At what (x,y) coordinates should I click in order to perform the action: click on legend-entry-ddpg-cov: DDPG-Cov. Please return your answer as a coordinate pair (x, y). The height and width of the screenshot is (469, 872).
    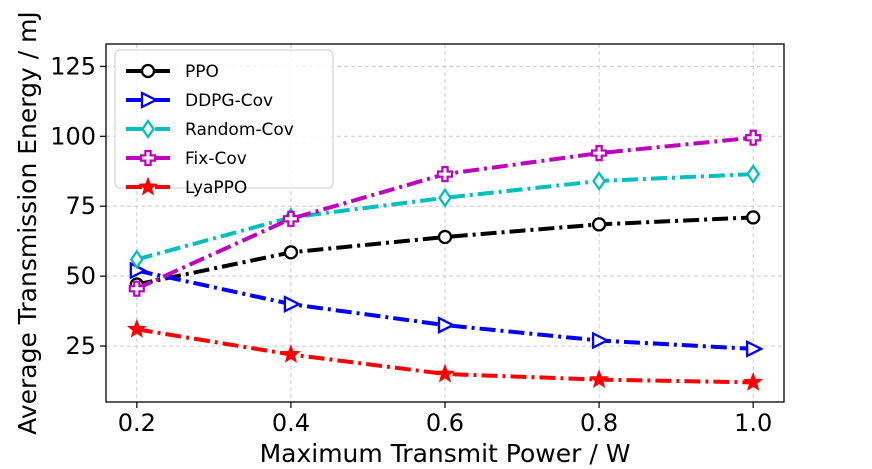
    Looking at the image, I should click on (199, 101).